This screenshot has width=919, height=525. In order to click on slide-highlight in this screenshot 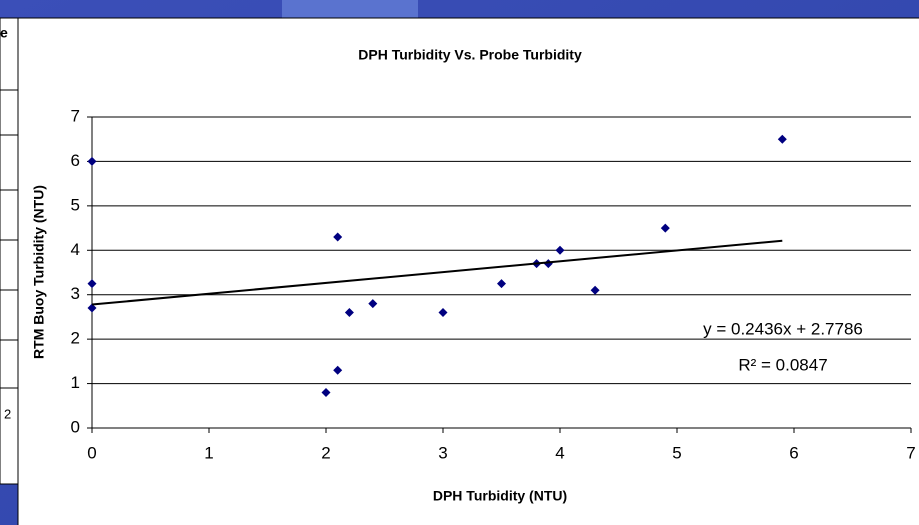, I will do `click(350, 9)`.